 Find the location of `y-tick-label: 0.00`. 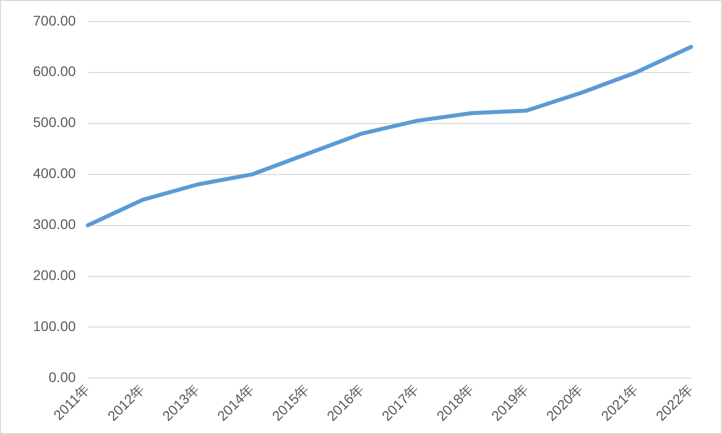

y-tick-label: 0.00 is located at coordinates (62, 377).